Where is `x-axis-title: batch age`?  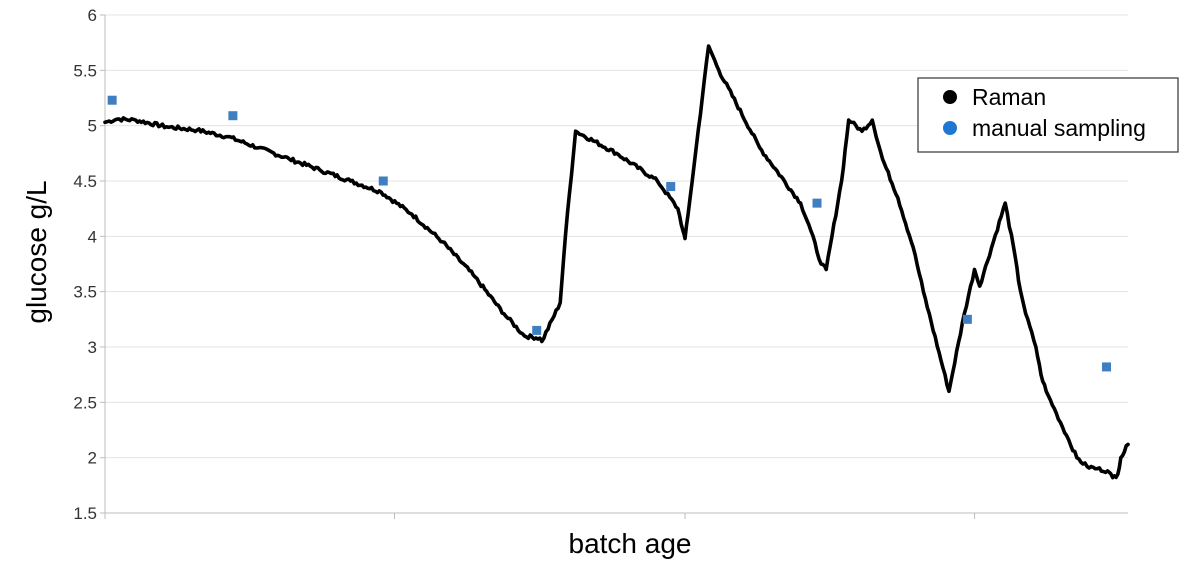
x-axis-title: batch age is located at coordinates (630, 543).